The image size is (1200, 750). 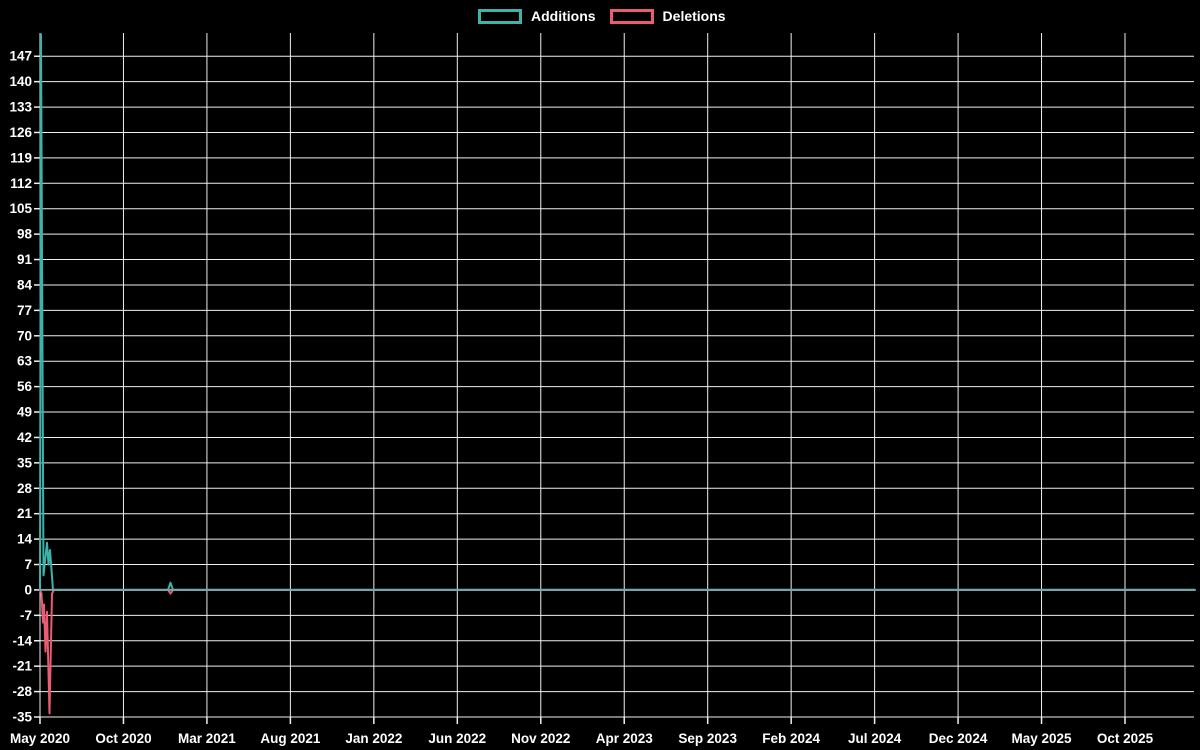 What do you see at coordinates (20, 81) in the screenshot?
I see `y-axis-tick-label: 140` at bounding box center [20, 81].